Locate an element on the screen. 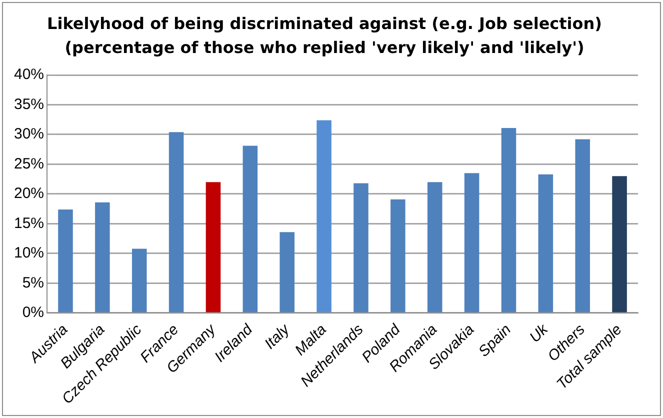 The width and height of the screenshot is (663, 418). chart-title: Likelyhood of being discriminated against (e.g. Job selection) is located at coordinates (324, 24).